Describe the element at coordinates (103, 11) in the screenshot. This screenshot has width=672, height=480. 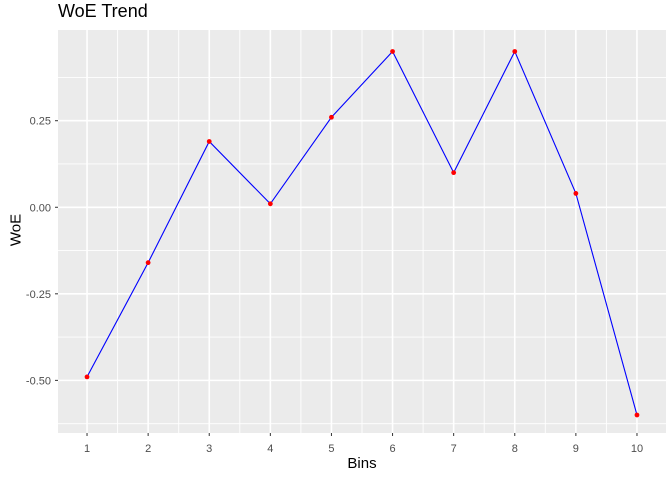
I see `chart-title: WoE Trend` at that location.